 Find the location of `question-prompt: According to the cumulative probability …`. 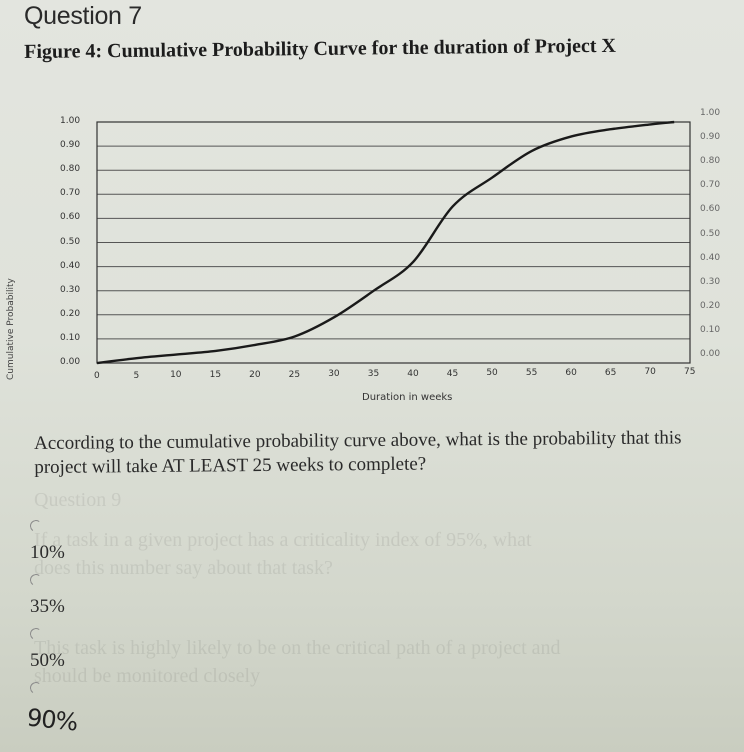

question-prompt: According to the cumulative probability … is located at coordinates (358, 452).